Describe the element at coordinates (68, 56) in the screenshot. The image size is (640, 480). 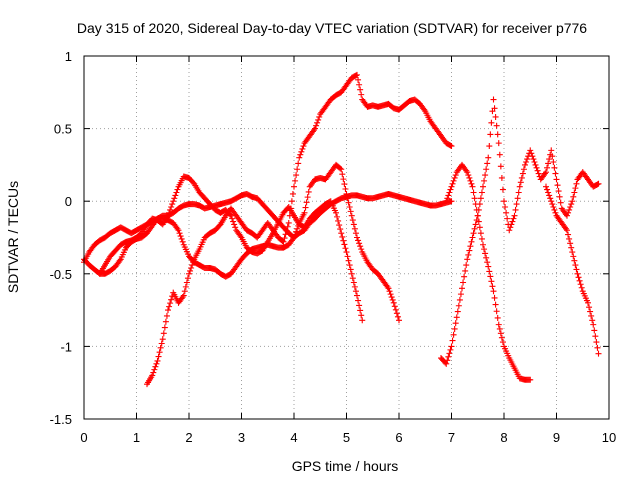
I see `y-tick-label: 1` at that location.